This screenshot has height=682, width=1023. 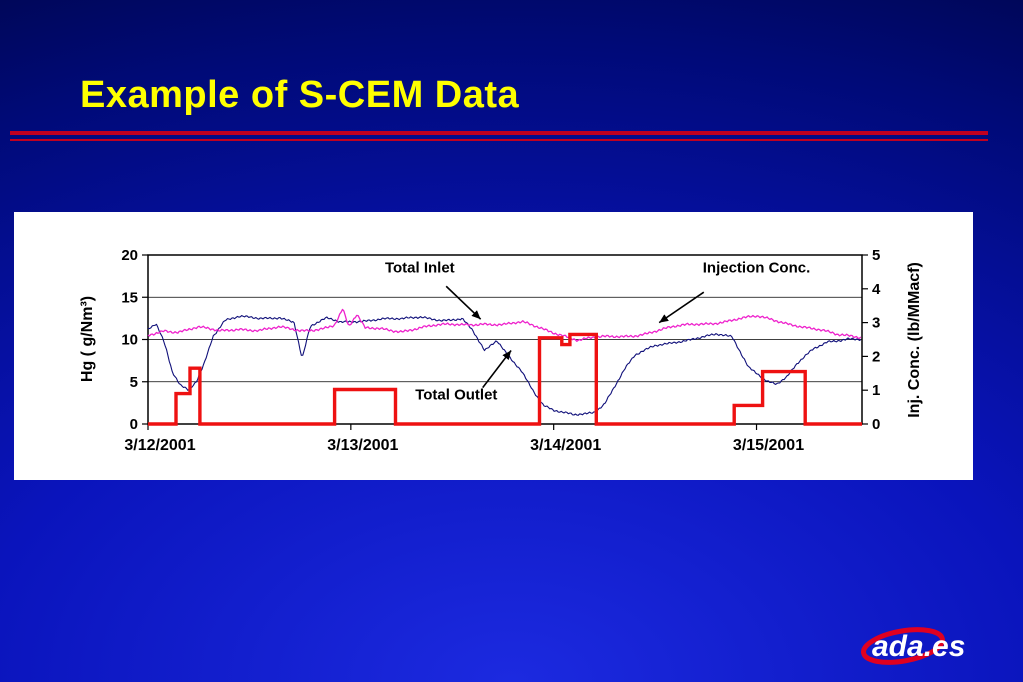 I want to click on logo-swoosh-icon, so click(x=903, y=646).